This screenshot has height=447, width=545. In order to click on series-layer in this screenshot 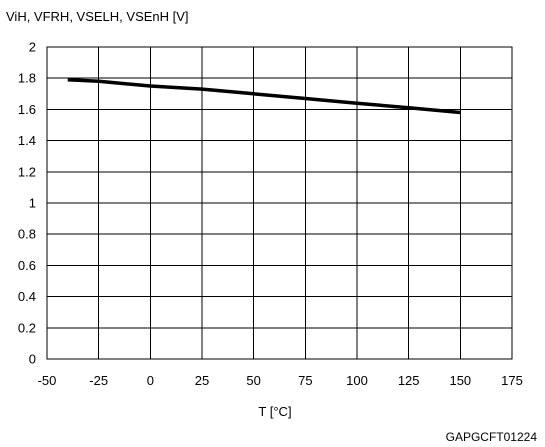, I will do `click(264, 96)`.